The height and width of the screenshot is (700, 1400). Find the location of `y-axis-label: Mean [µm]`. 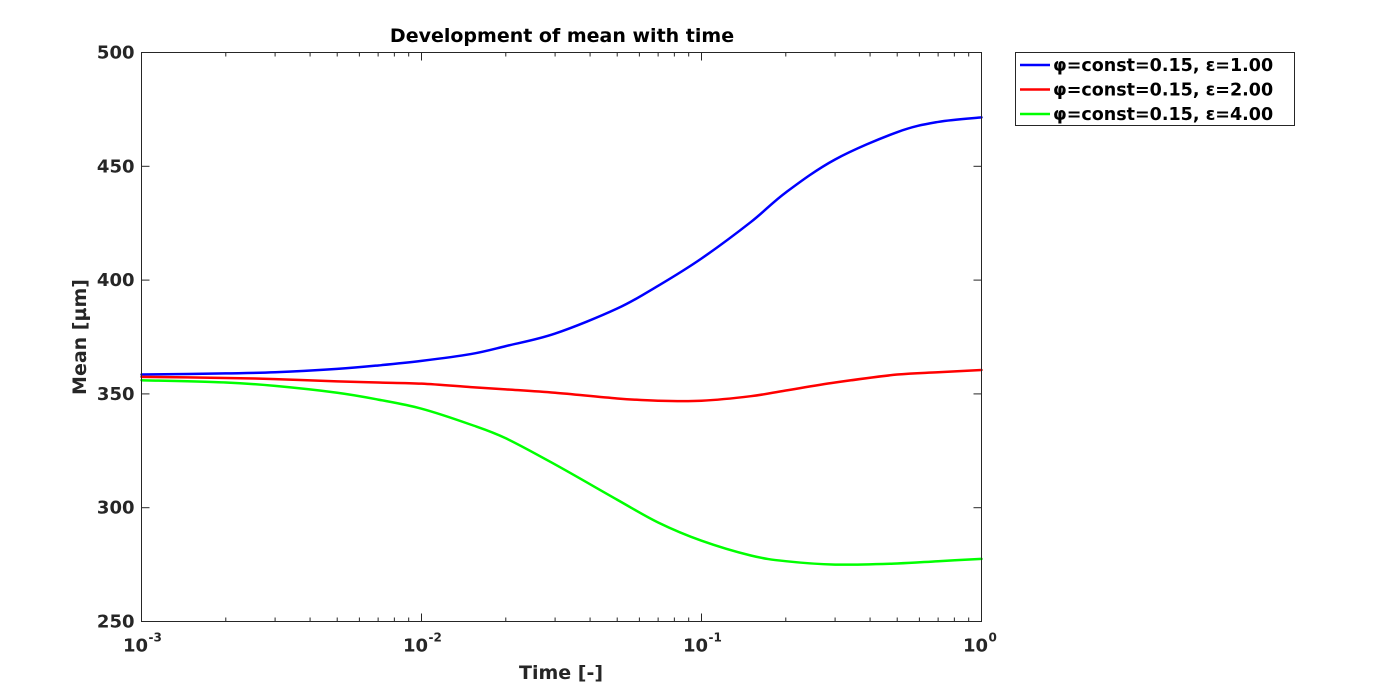

y-axis-label: Mean [µm] is located at coordinates (80, 337).